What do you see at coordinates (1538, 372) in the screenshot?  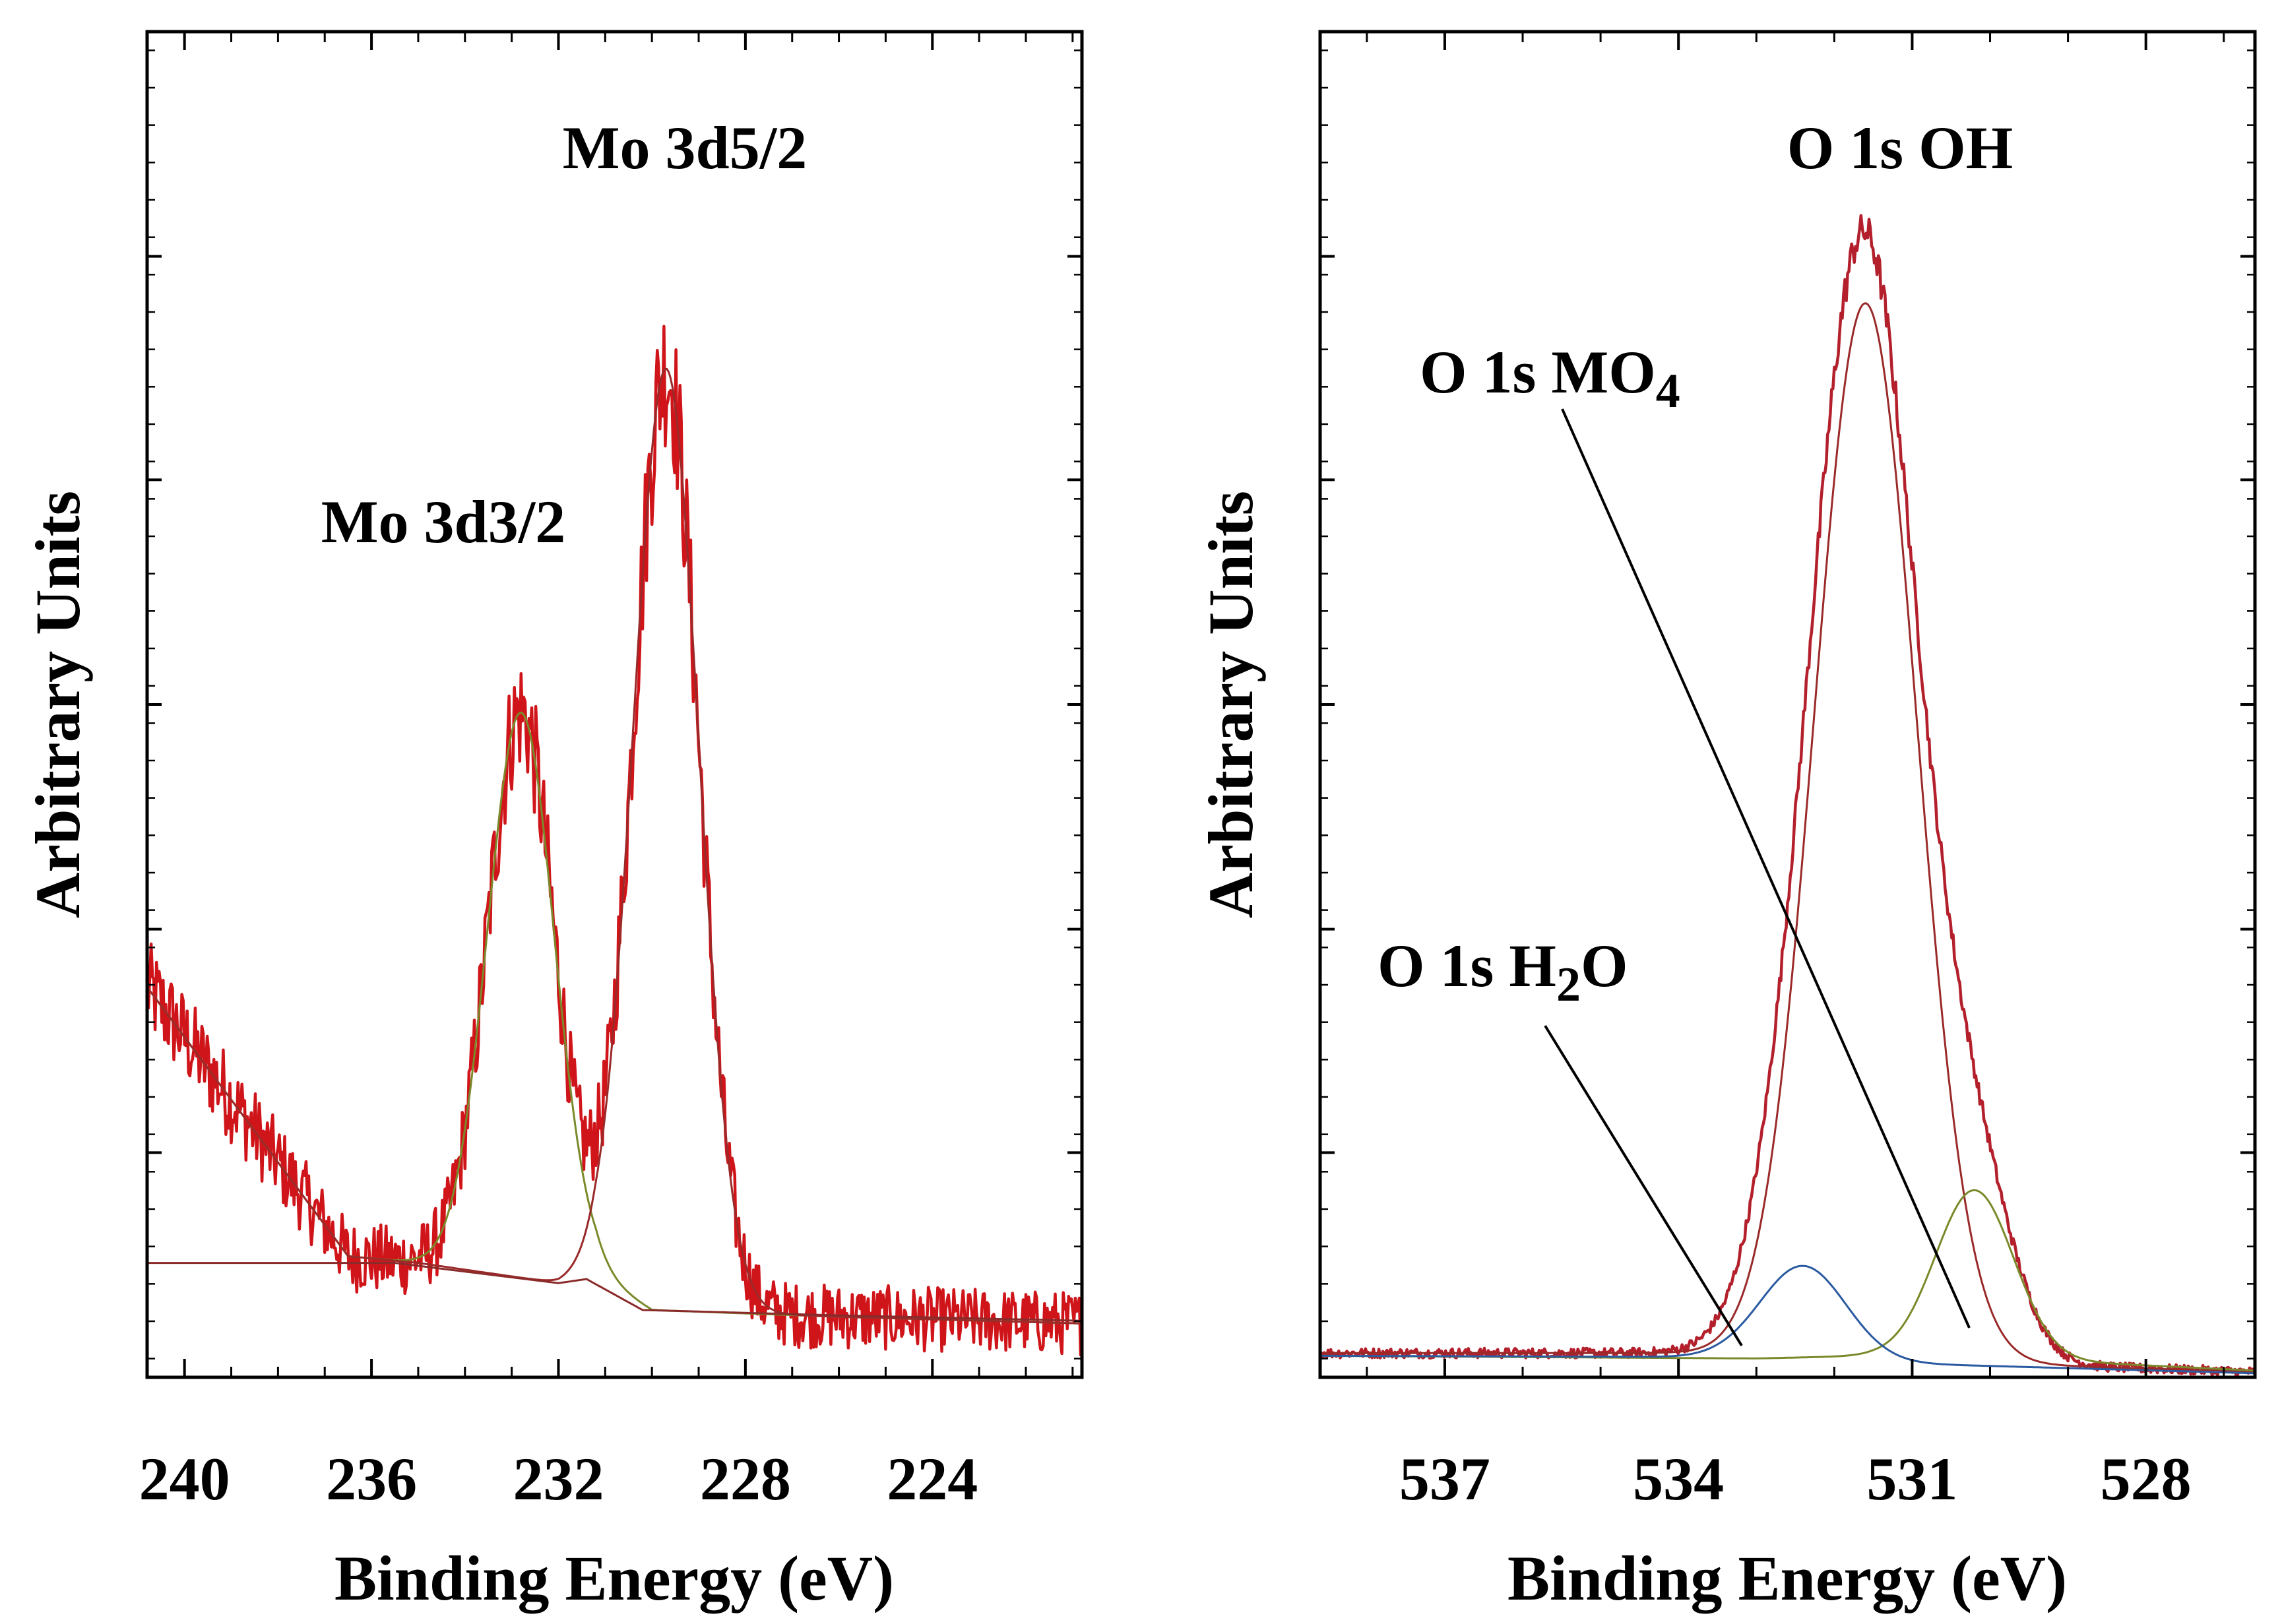 I see `o-1s-mo4-label-text: O 1s MO` at bounding box center [1538, 372].